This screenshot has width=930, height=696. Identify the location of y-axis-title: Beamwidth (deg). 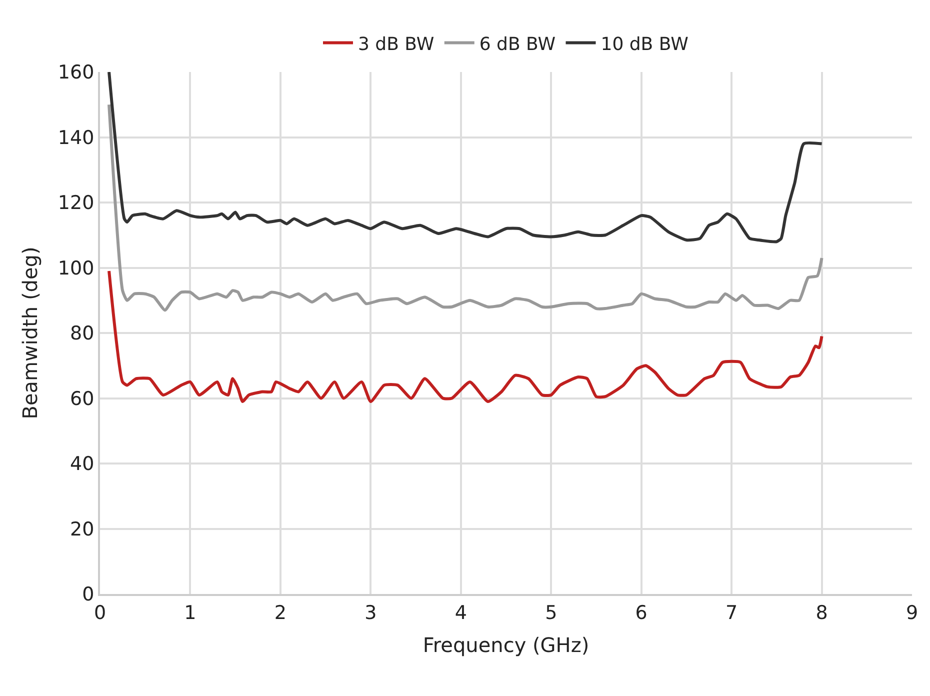
(30, 333).